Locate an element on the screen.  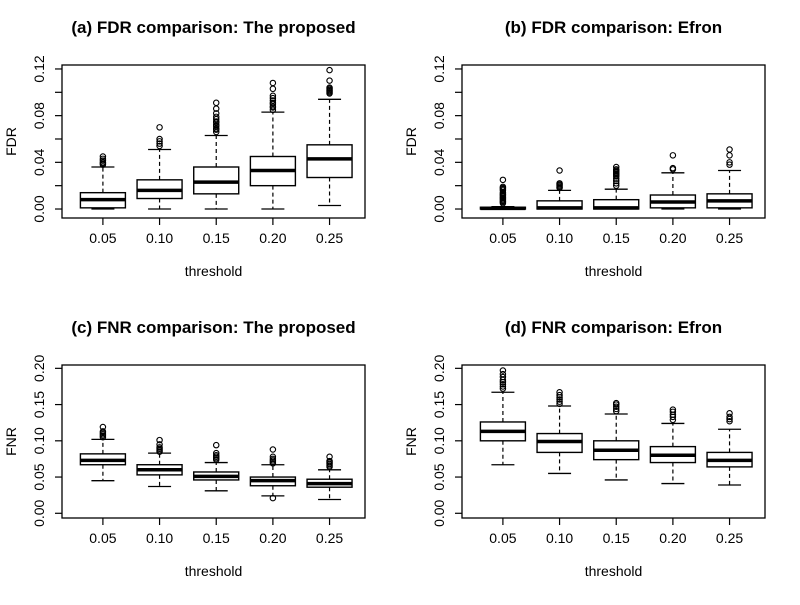
box-0.20 is located at coordinates (673, 181).